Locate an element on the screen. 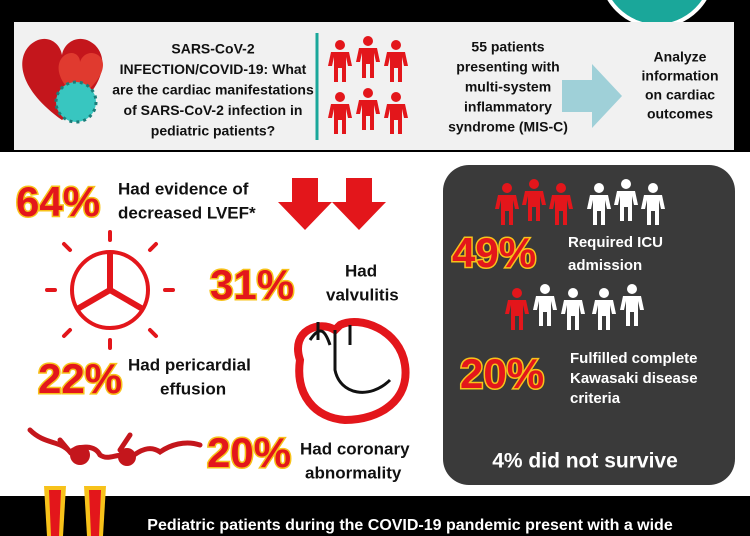 This screenshot has width=750, height=536. cohort-line: presenting with is located at coordinates (507, 67).